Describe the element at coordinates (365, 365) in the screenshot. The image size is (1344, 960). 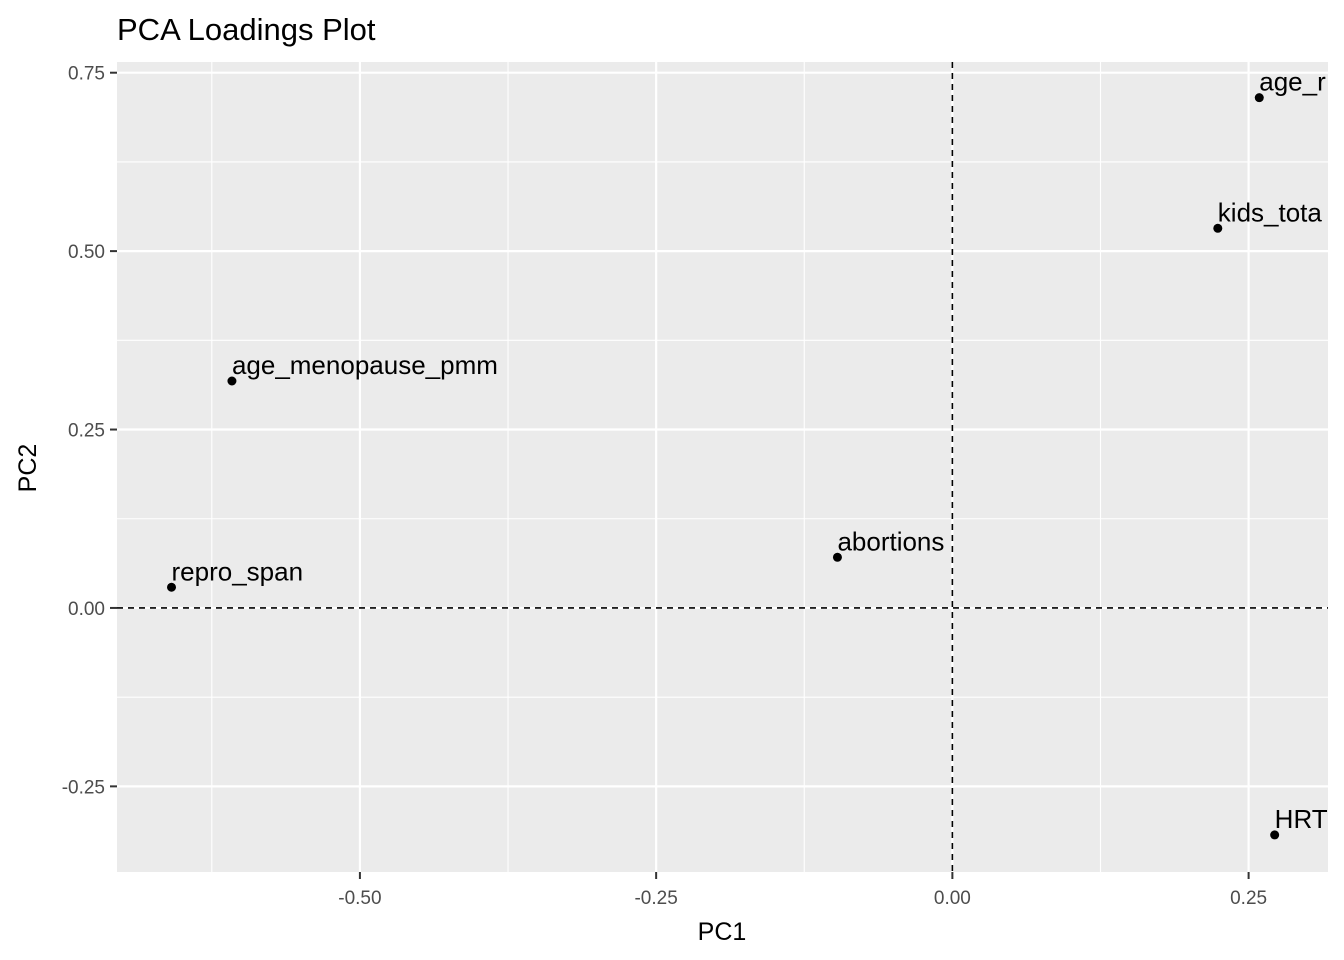
I see `point-label: age_menopause_pmm` at that location.